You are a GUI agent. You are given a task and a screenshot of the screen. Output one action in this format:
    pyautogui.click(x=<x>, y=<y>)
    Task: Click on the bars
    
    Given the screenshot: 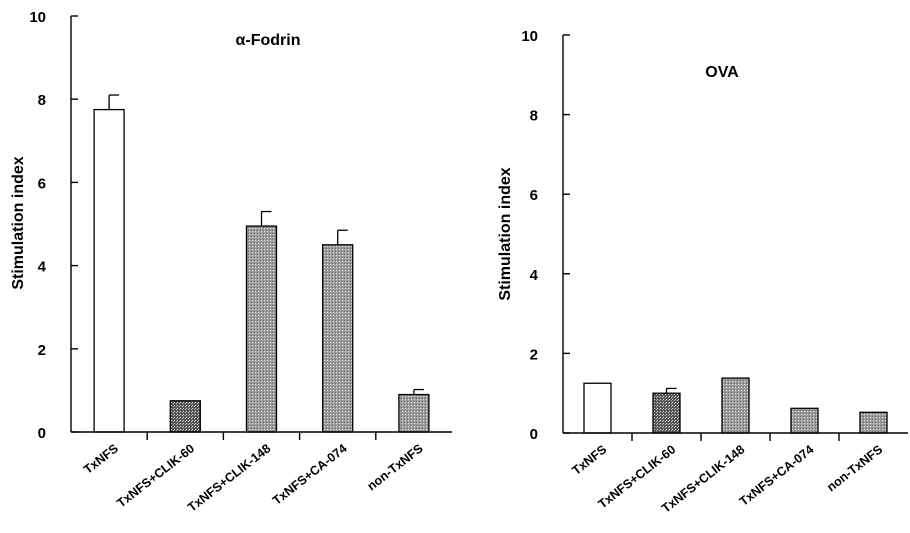 What is the action you would take?
    pyautogui.click(x=735, y=405)
    